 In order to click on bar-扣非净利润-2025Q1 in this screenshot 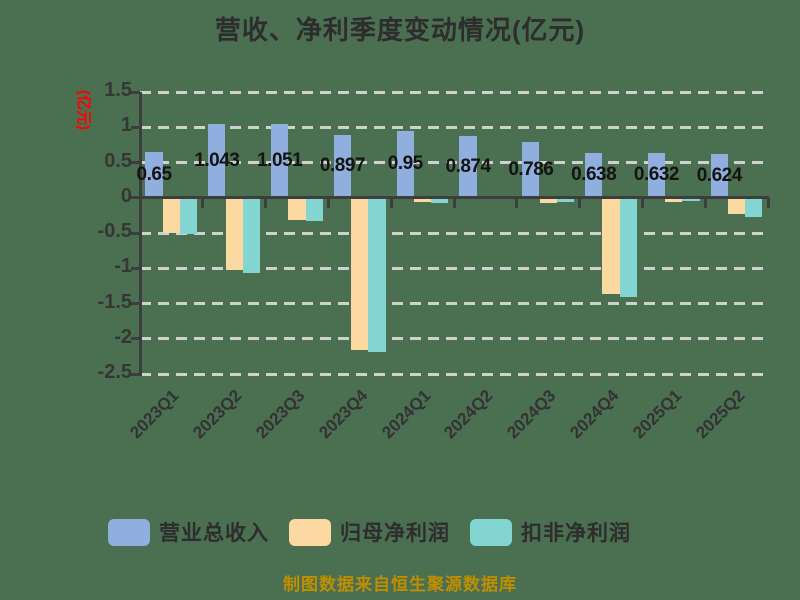, I will do `click(691, 199)`.